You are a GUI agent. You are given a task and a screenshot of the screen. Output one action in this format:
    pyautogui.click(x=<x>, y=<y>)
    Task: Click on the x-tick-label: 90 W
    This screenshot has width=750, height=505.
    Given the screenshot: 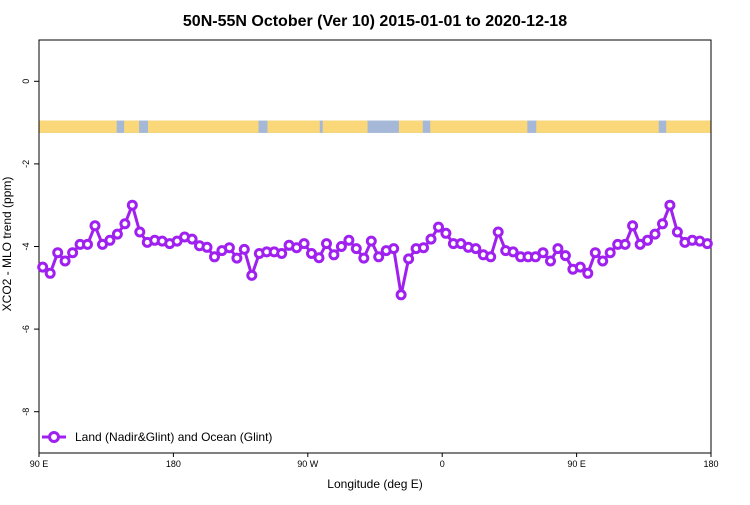 What is the action you would take?
    pyautogui.click(x=308, y=464)
    